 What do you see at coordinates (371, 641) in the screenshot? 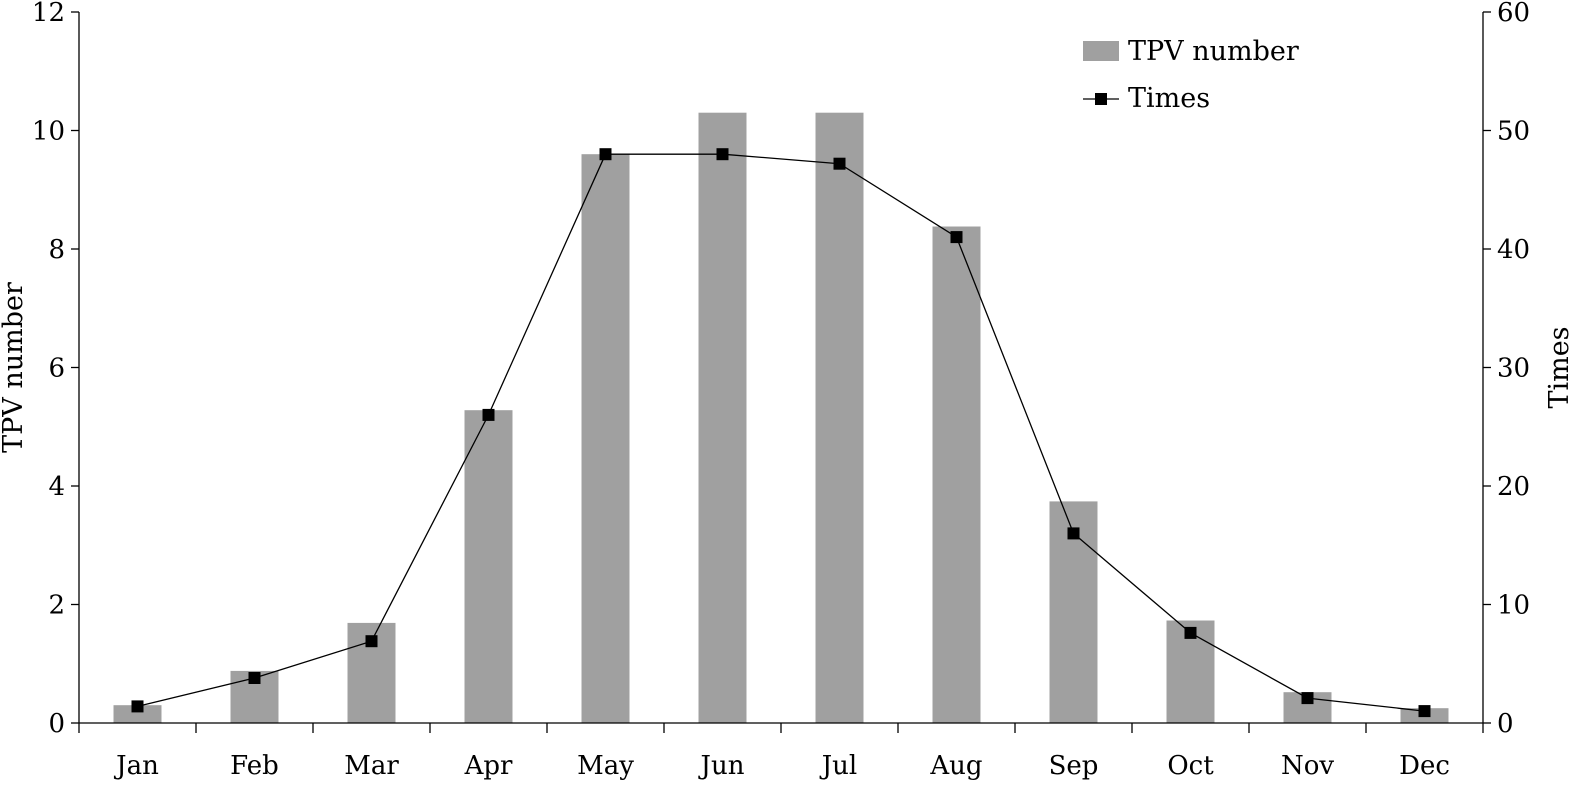
I see `times-point-mar` at bounding box center [371, 641].